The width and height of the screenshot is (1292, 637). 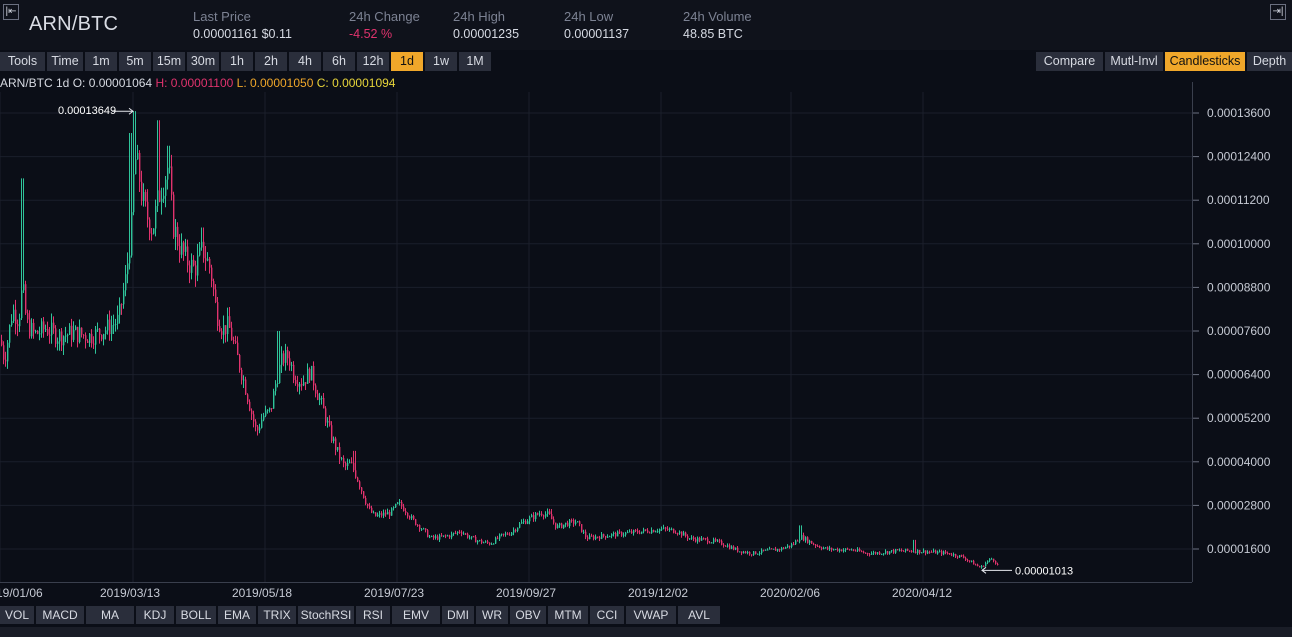 What do you see at coordinates (60, 615) in the screenshot?
I see `indicator-macd-button: MACD` at bounding box center [60, 615].